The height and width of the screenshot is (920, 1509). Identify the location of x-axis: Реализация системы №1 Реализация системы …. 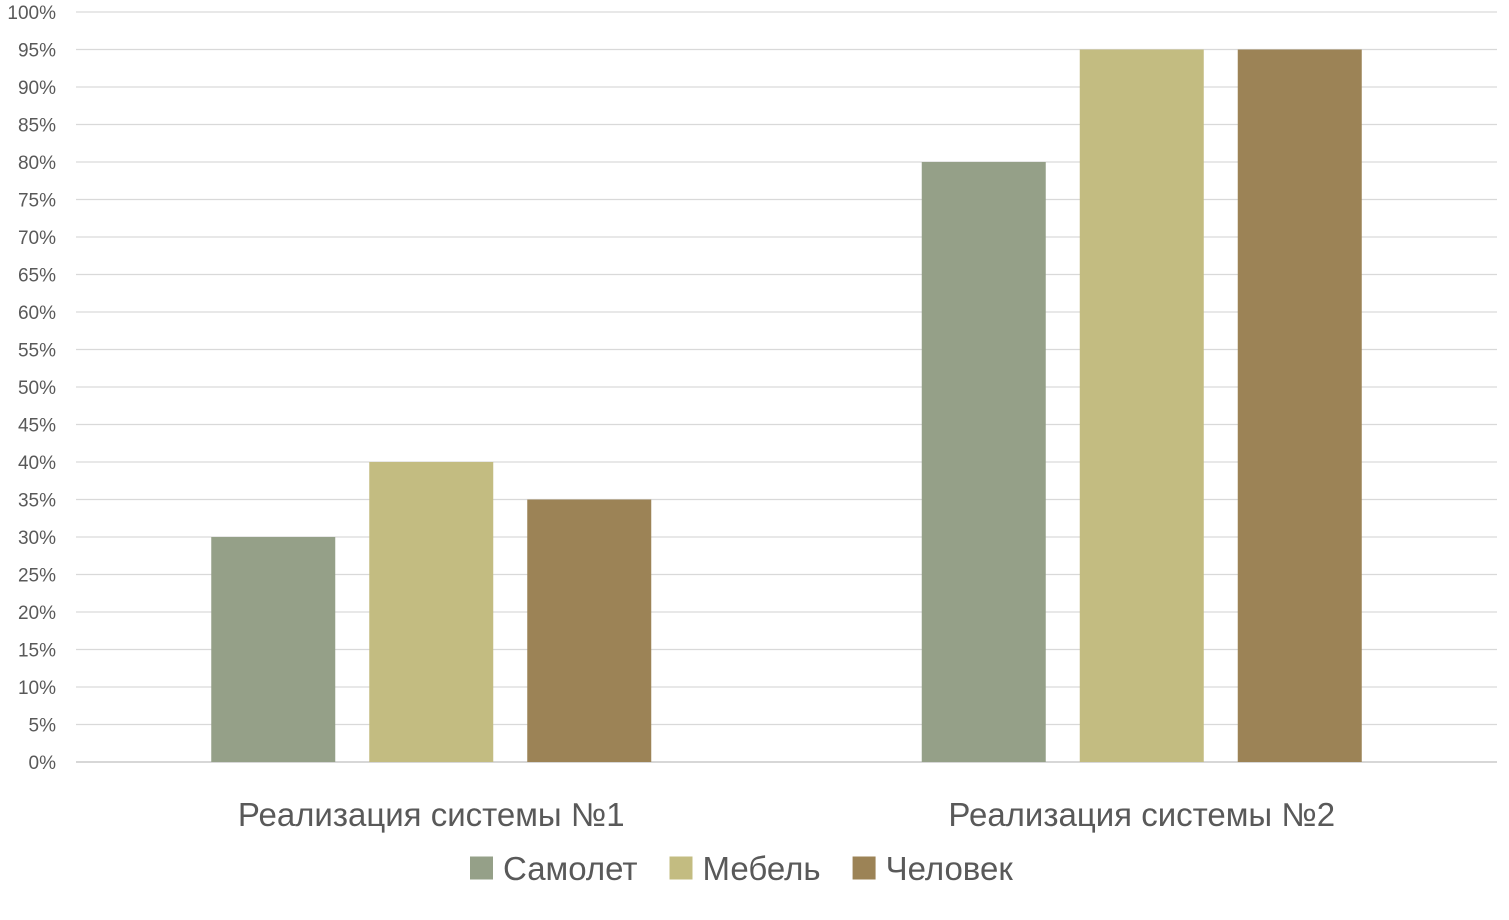
(786, 814).